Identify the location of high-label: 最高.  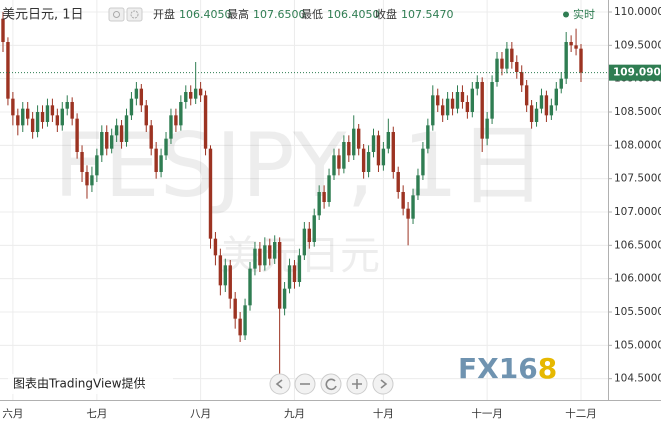
(238, 14).